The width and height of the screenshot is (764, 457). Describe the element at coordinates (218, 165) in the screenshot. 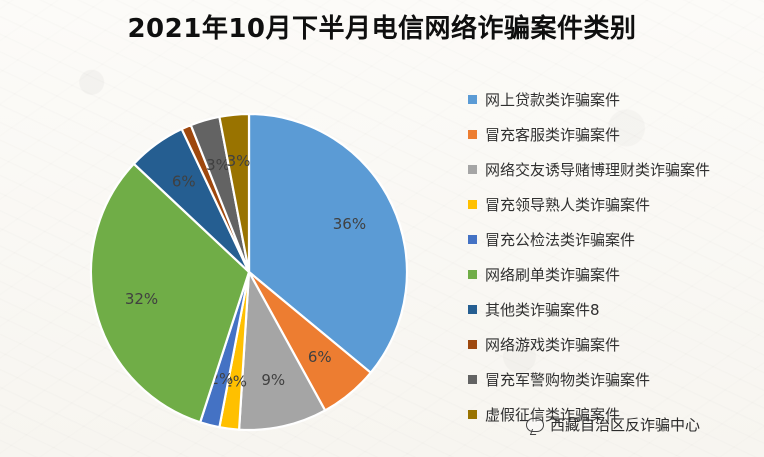

I see `data-label-9: 3%` at that location.